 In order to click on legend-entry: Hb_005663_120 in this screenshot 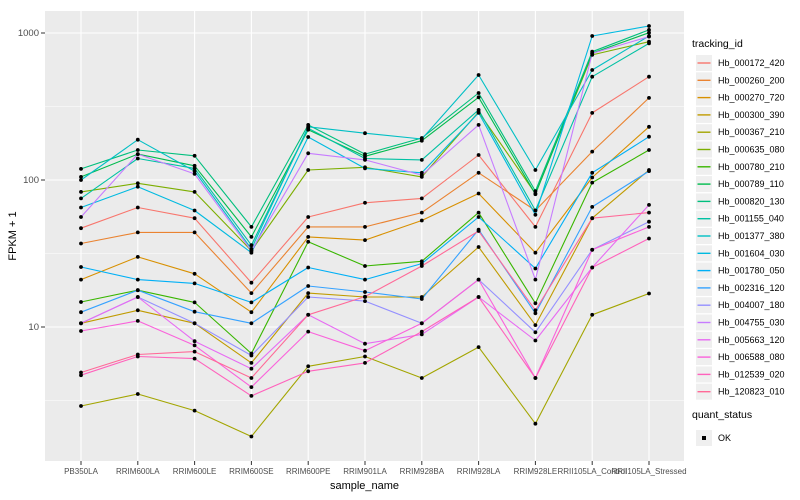, I will do `click(740, 339)`.